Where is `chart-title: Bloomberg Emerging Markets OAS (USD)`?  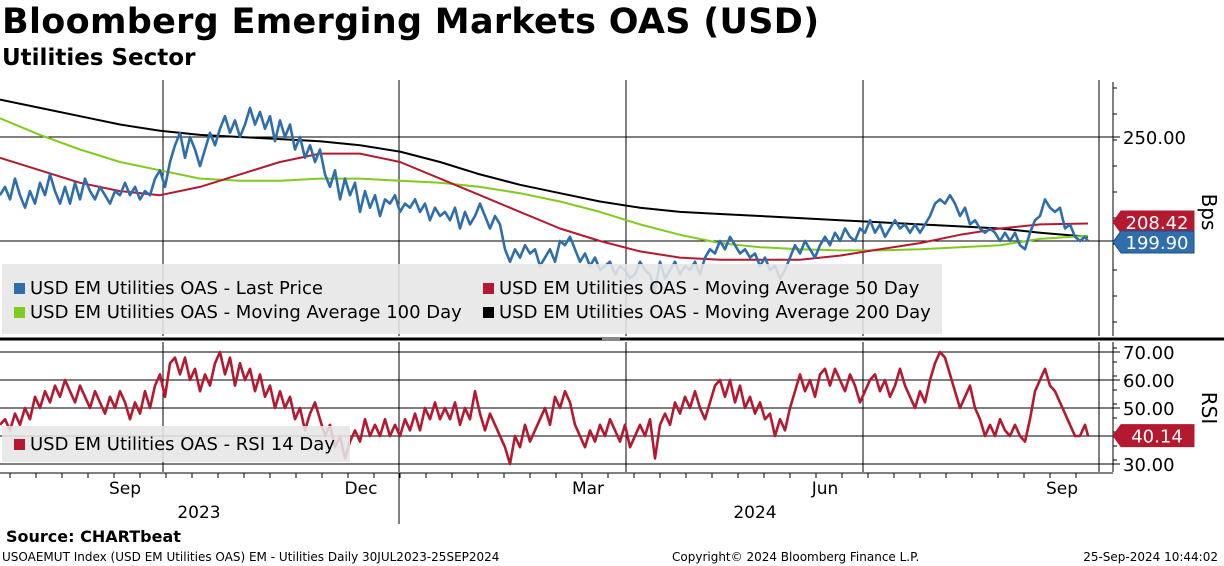 chart-title: Bloomberg Emerging Markets OAS (USD) is located at coordinates (411, 22).